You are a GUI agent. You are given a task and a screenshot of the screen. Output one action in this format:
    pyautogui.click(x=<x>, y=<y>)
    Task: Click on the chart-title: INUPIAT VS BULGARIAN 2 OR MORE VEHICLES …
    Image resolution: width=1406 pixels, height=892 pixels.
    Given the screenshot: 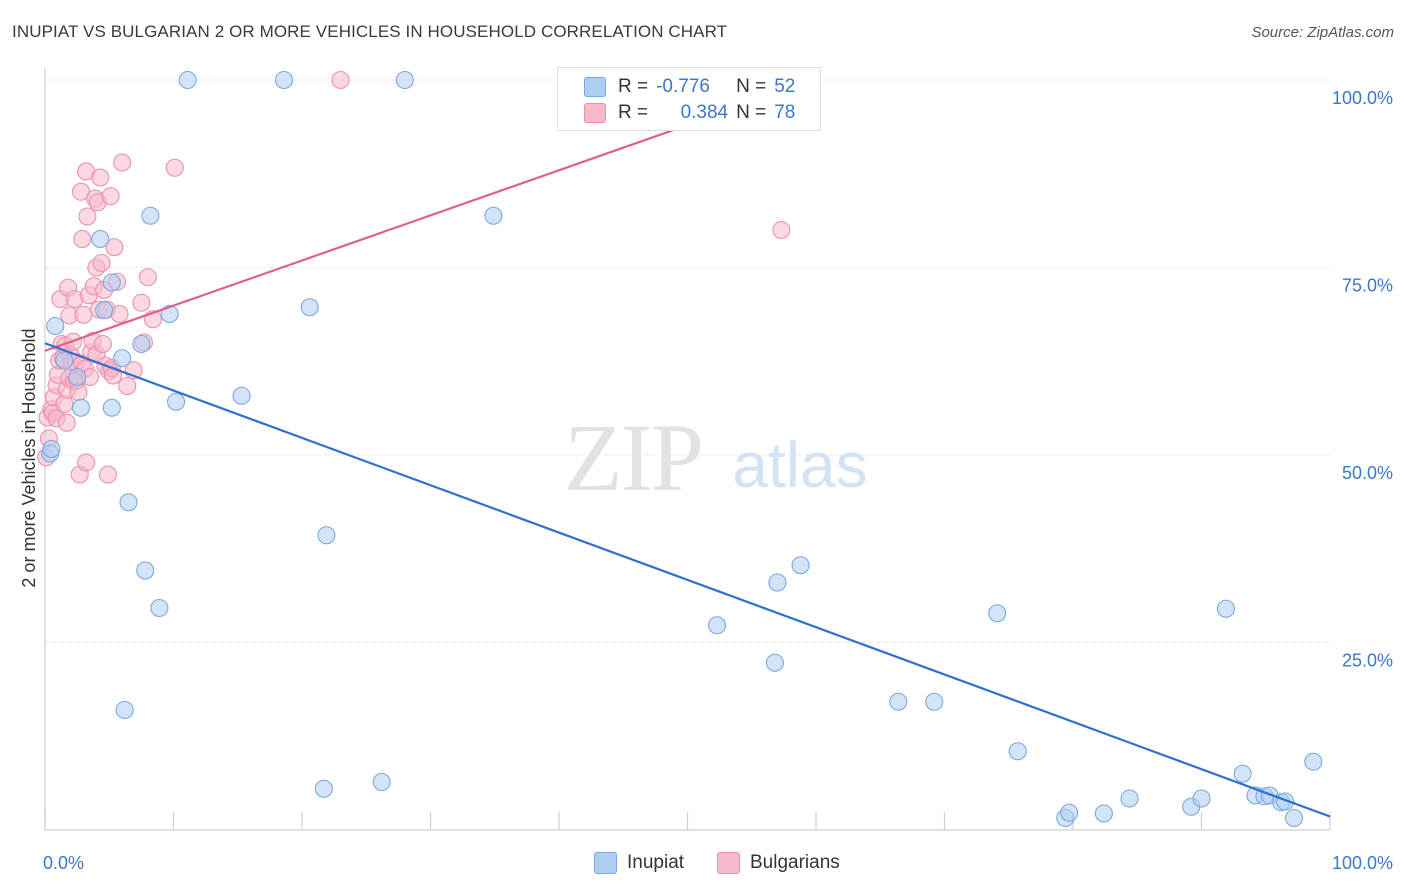 What is the action you would take?
    pyautogui.click(x=370, y=31)
    